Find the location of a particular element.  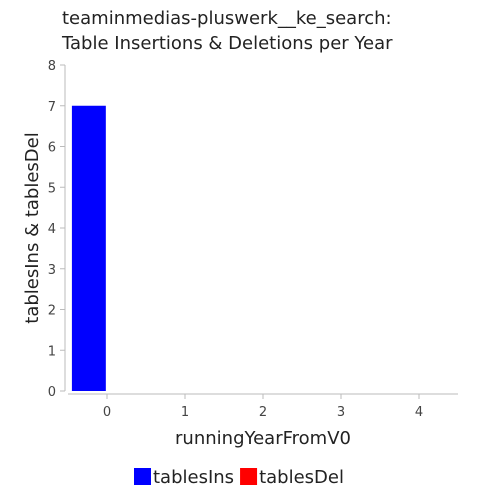

legend-swatch-tablesDel is located at coordinates (249, 476).